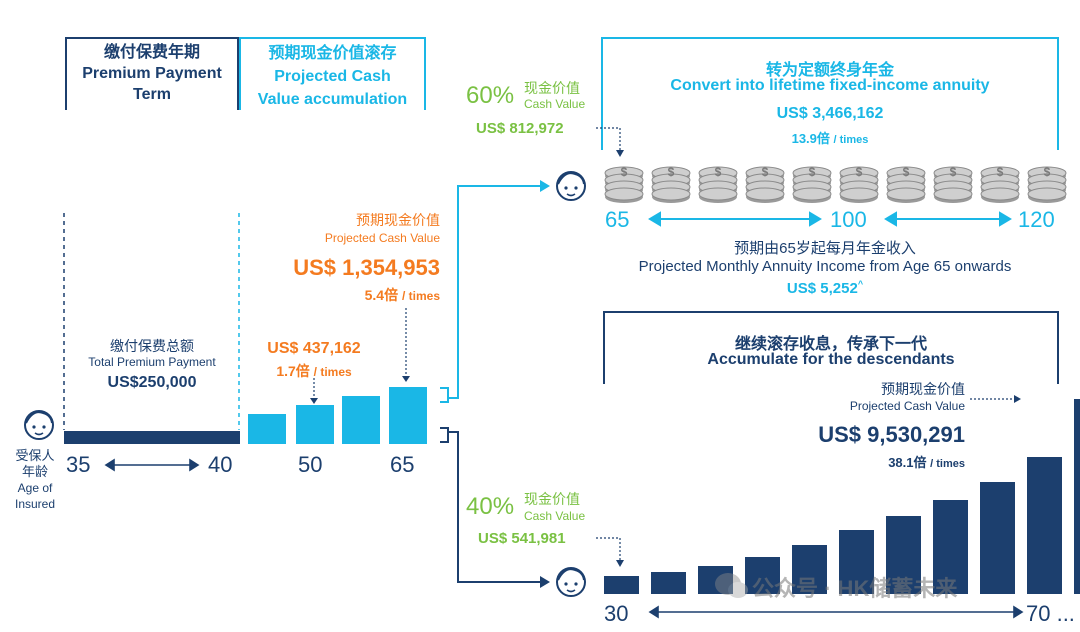 The height and width of the screenshot is (632, 1080). I want to click on accumulation-en-2: Value accumulation, so click(332, 99).